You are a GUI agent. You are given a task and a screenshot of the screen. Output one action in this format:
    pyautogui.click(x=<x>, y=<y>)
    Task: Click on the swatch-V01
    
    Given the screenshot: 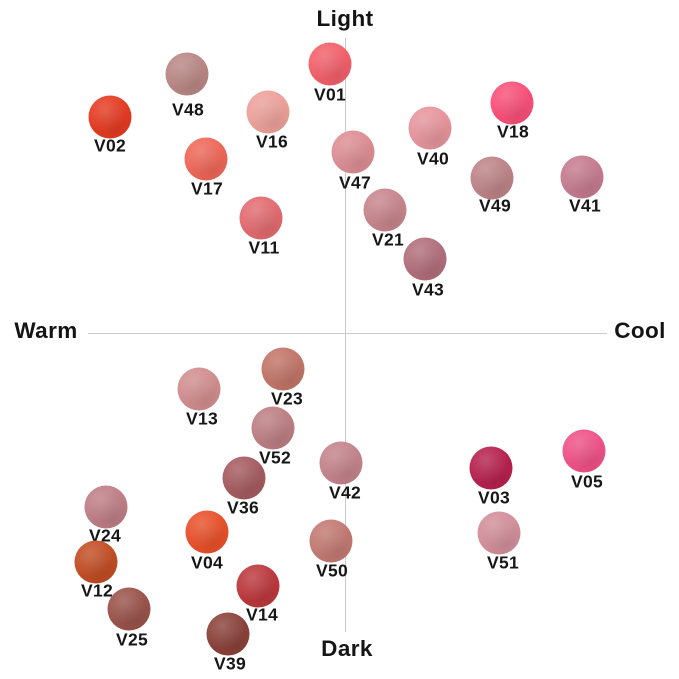 What is the action you would take?
    pyautogui.click(x=330, y=64)
    